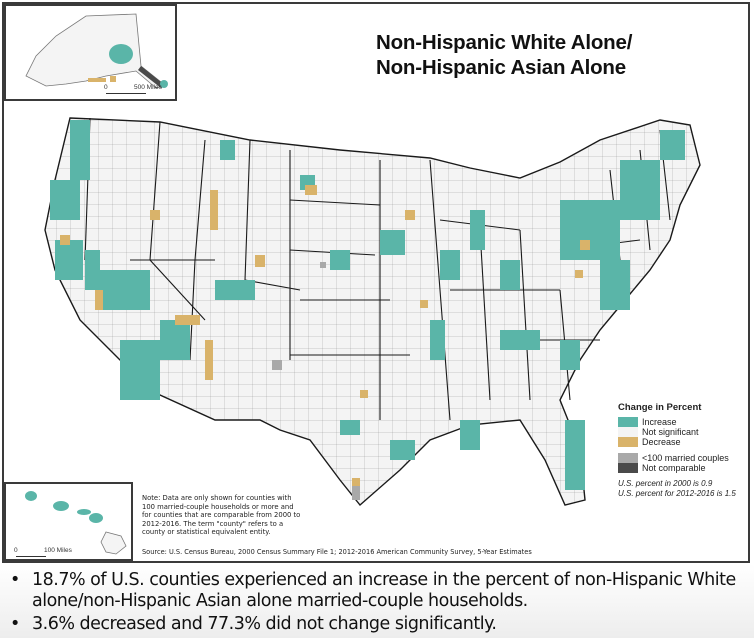 This screenshot has height=638, width=754. What do you see at coordinates (685, 458) in the screenshot?
I see `legend-label: <100 married couples` at bounding box center [685, 458].